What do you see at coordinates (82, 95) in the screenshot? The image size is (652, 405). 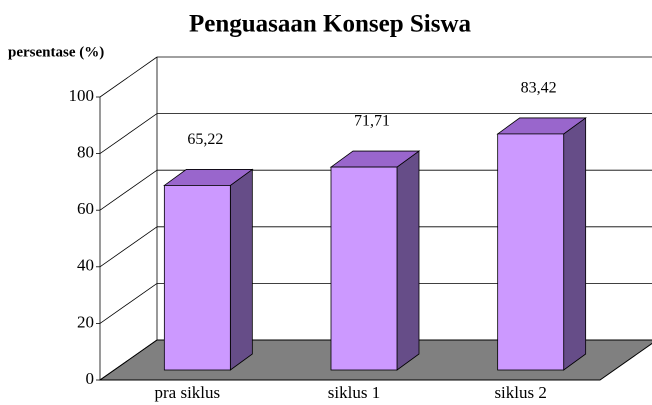 I see `y-tick-label: 100` at bounding box center [82, 95].